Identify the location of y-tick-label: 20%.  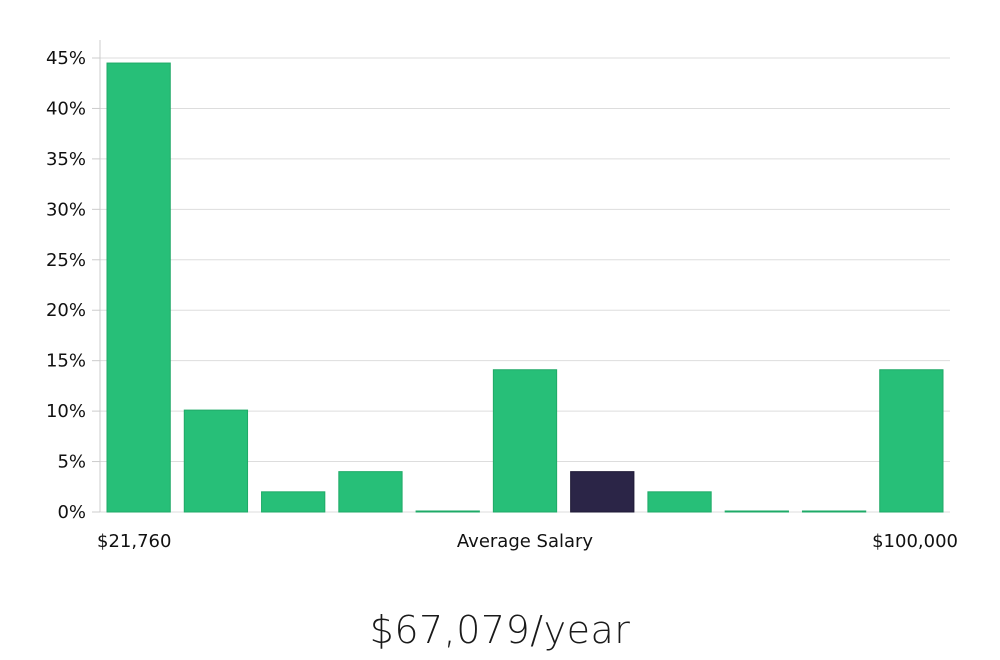
(66, 310).